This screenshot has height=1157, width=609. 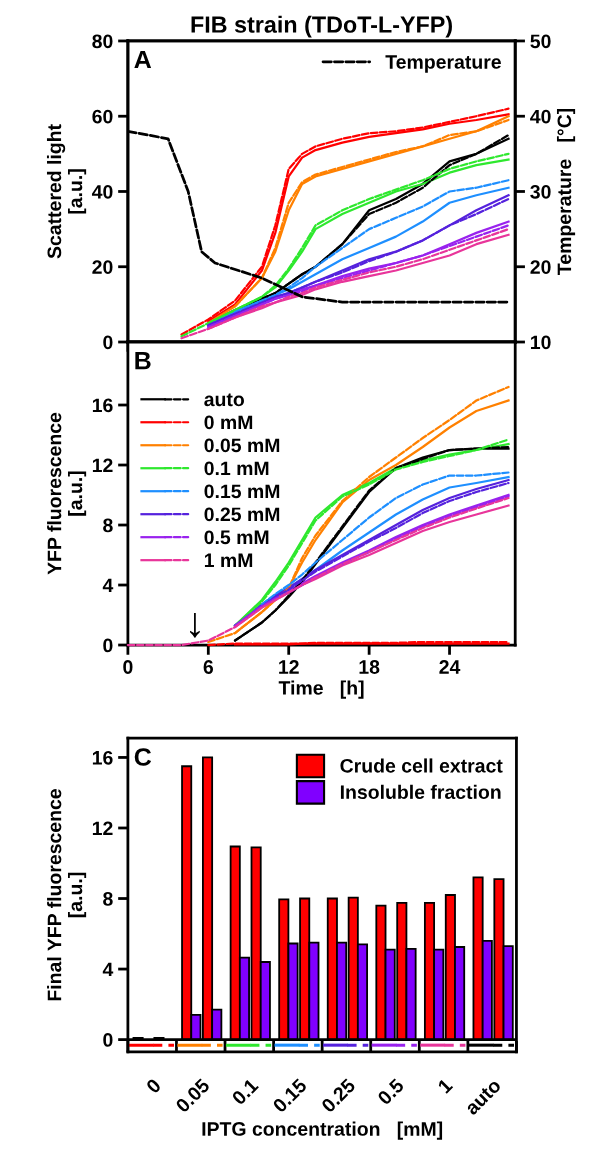 What do you see at coordinates (541, 342) in the screenshot?
I see `y2-tick-label: 10` at bounding box center [541, 342].